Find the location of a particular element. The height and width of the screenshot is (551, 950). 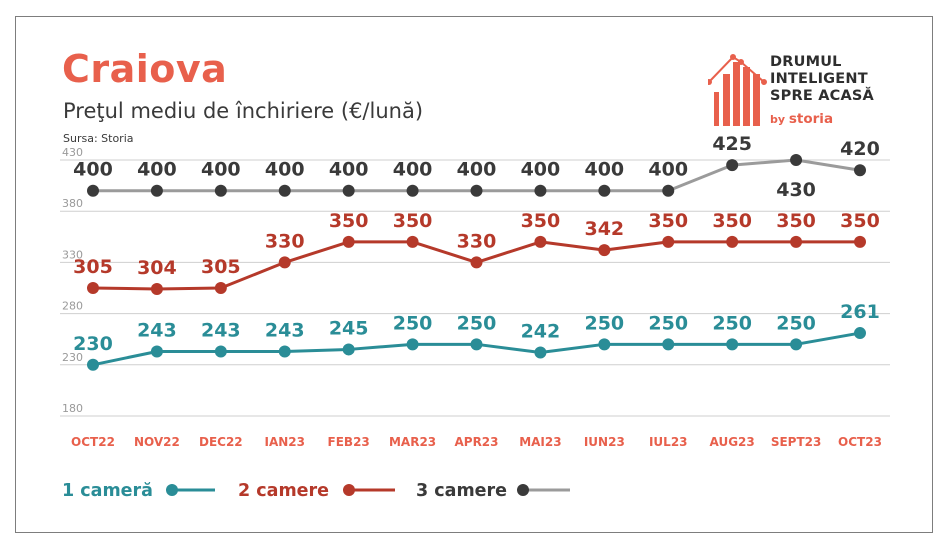

data-label: 304 is located at coordinates (157, 268).